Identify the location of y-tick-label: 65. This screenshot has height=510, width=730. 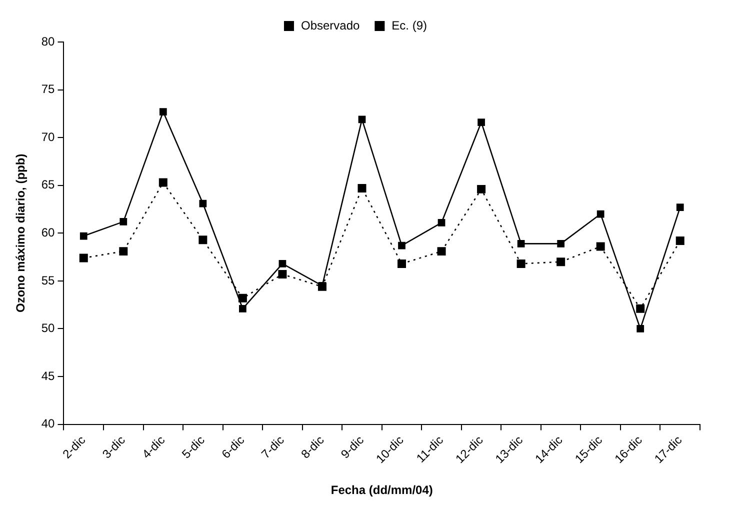
(48, 185).